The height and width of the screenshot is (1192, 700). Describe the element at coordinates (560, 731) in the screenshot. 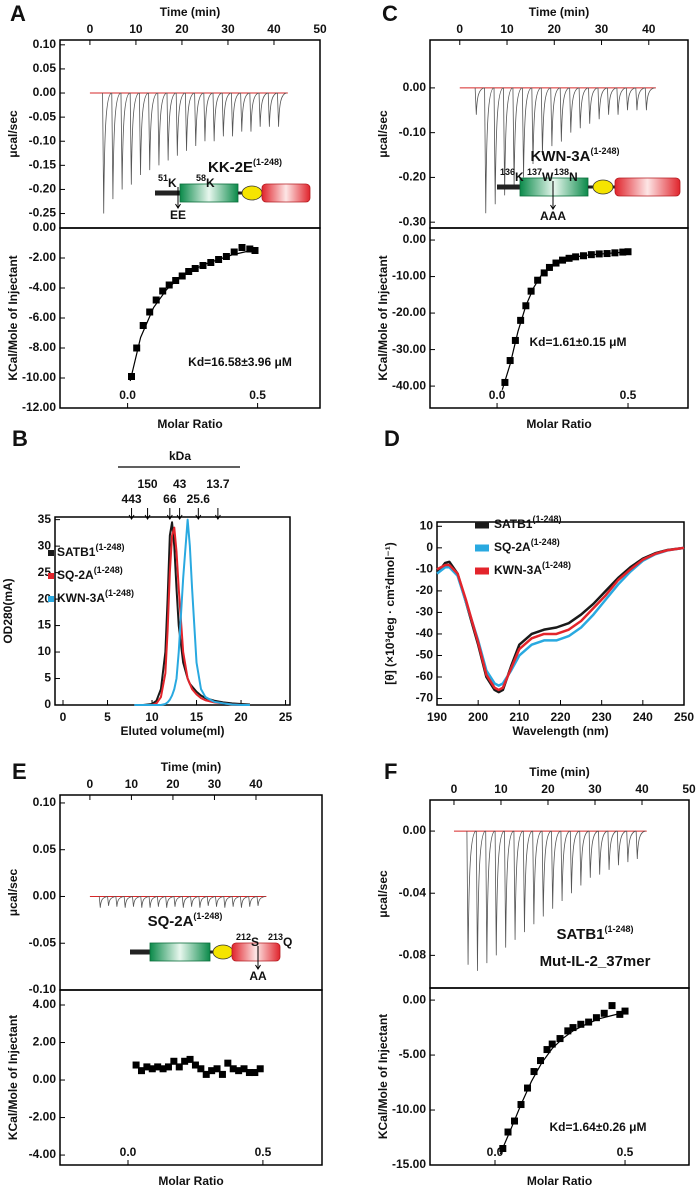

I see `x-axis-label: Wavelength (nm)` at that location.